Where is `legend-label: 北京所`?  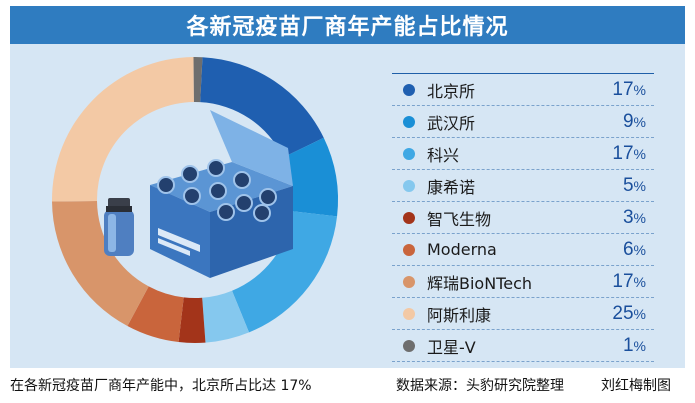
legend-label: 北京所 is located at coordinates (451, 91).